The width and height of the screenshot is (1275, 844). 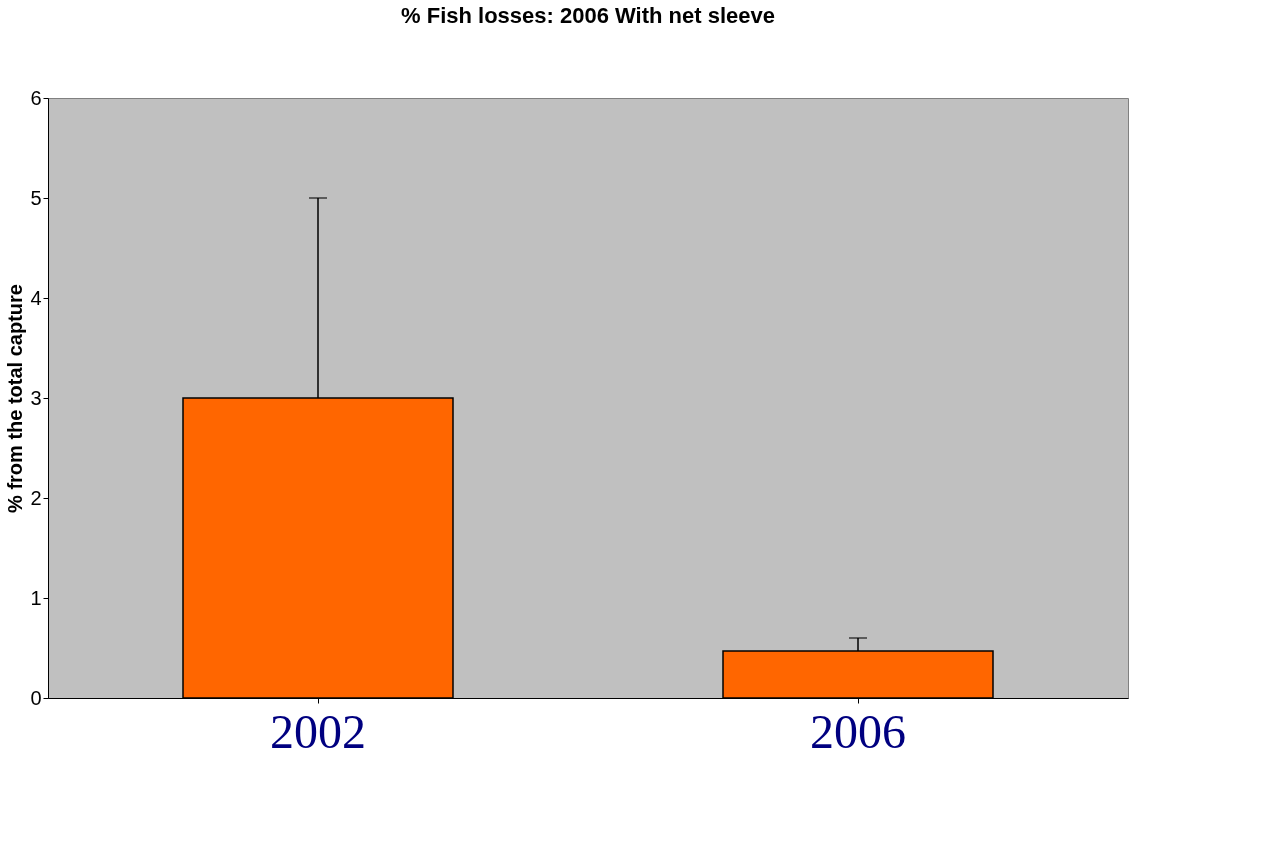 What do you see at coordinates (588, 15) in the screenshot?
I see `chart-title: % Fish losses: 2006 With net sleeve` at bounding box center [588, 15].